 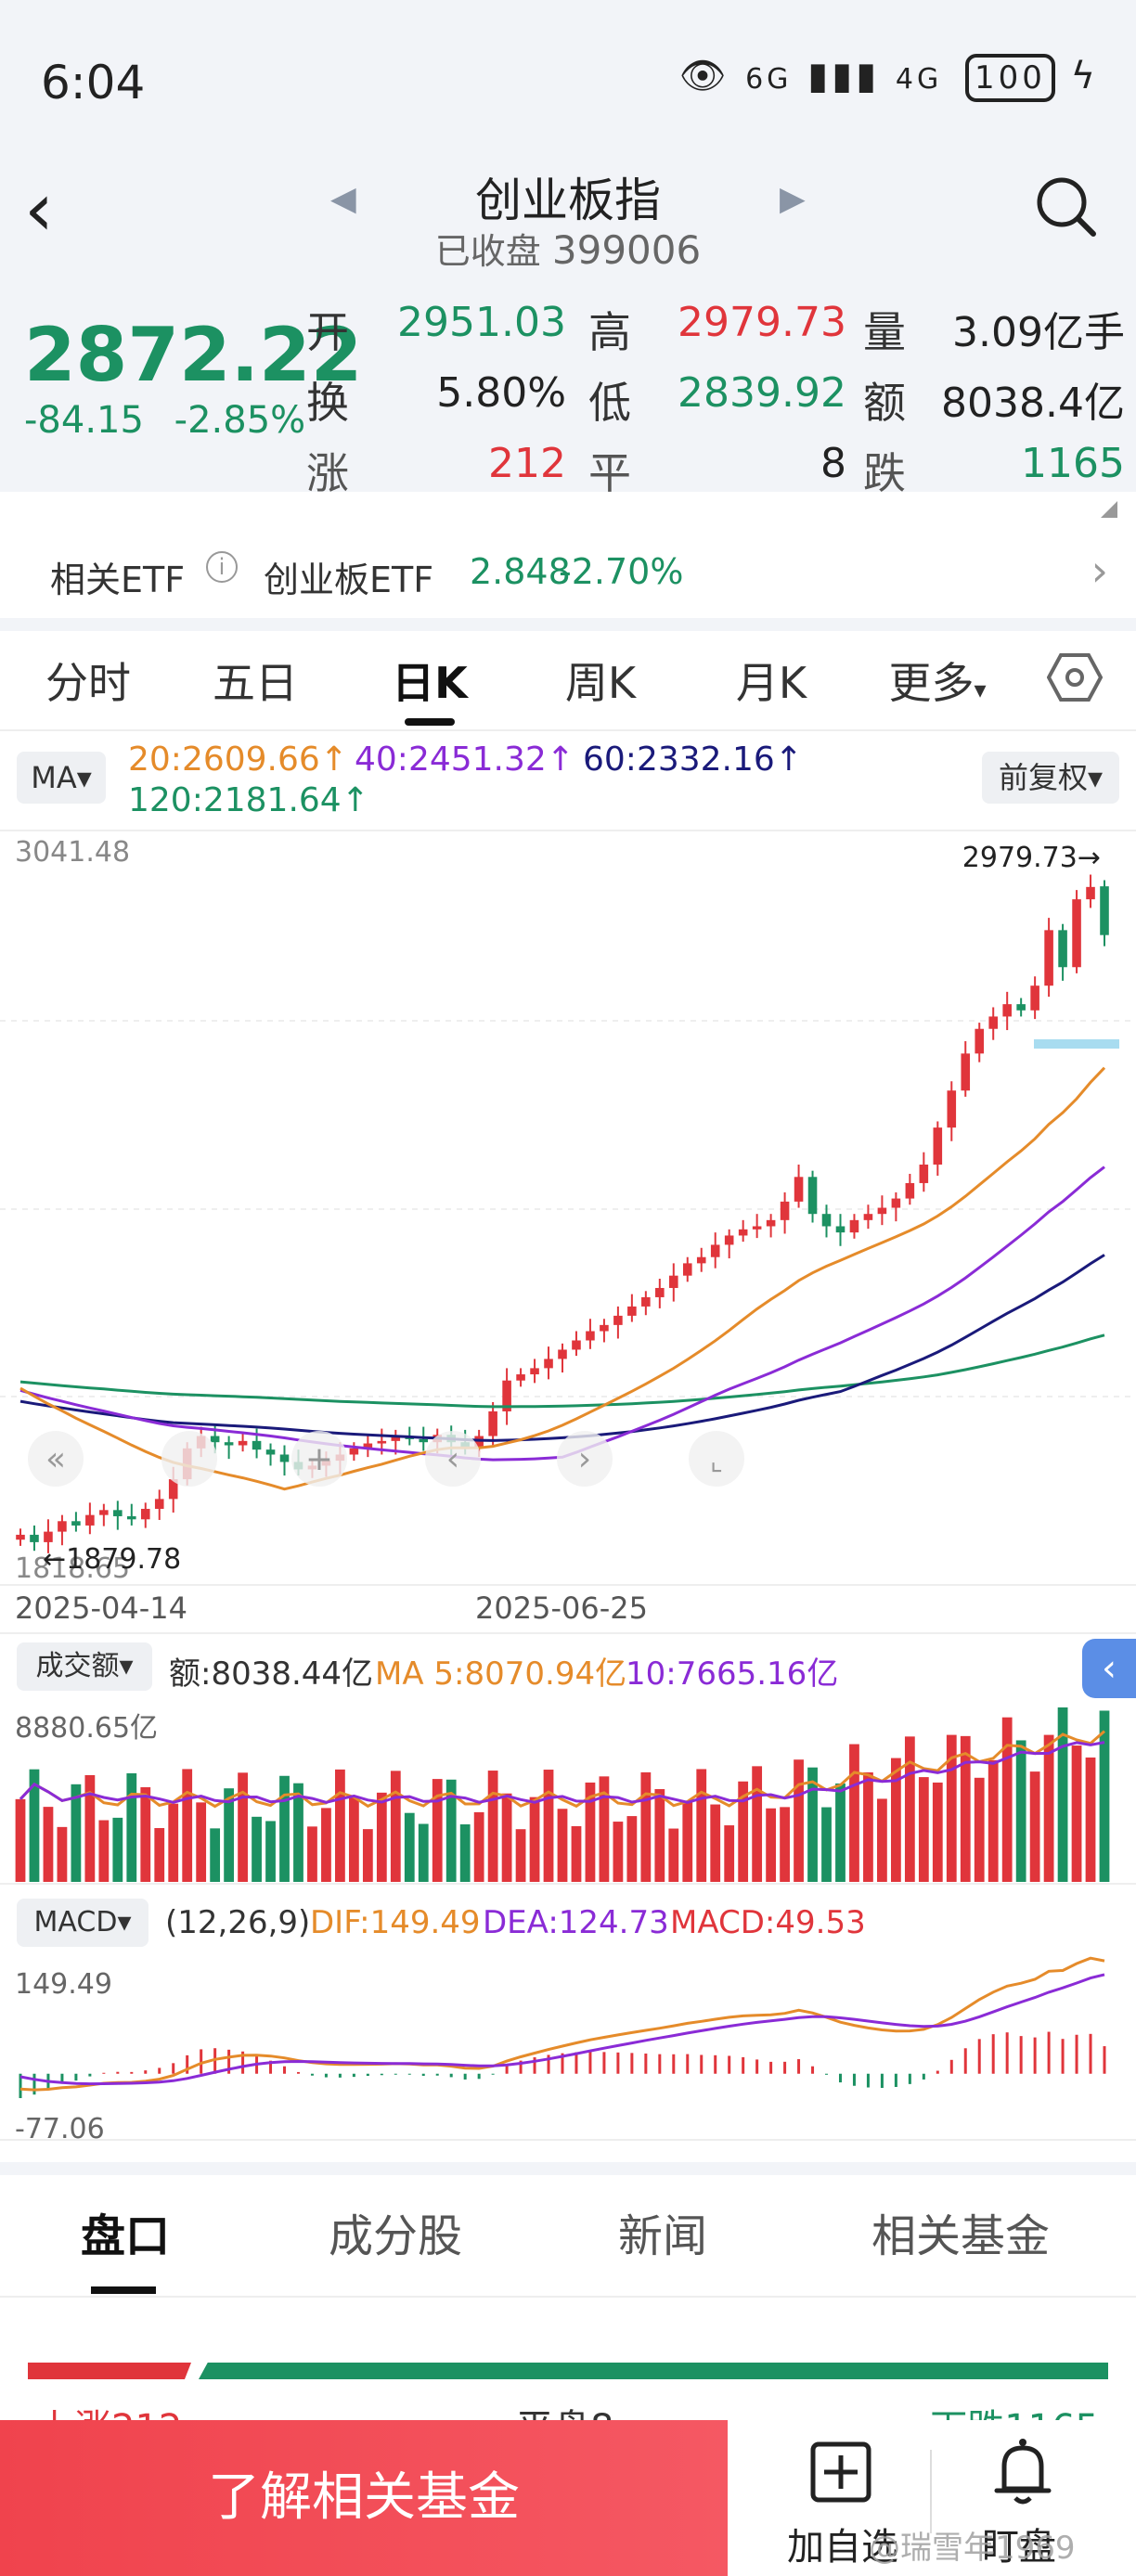 I want to click on signal-icon: ▮▮▮, so click(x=844, y=76).